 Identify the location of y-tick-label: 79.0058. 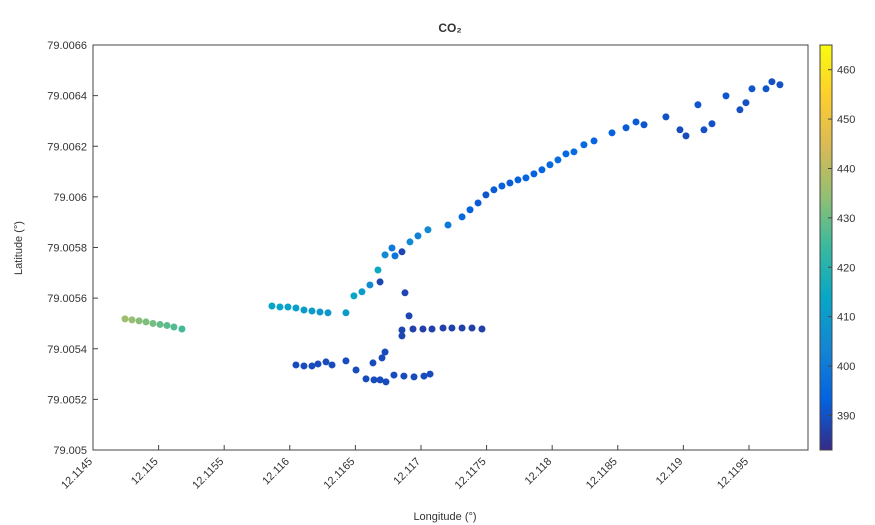
(67, 249).